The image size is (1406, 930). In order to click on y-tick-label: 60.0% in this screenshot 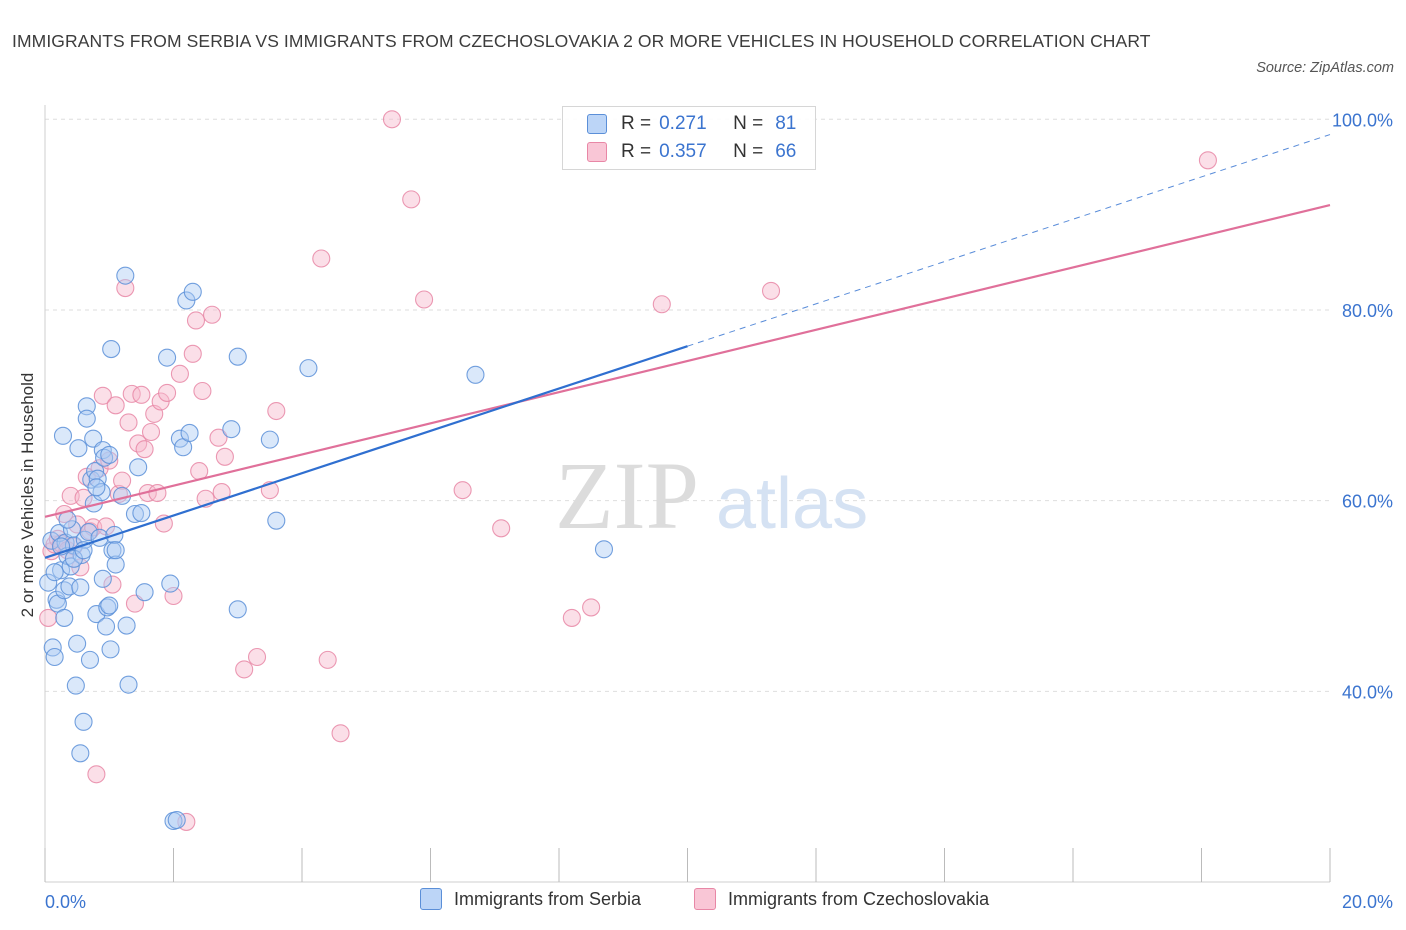, I will do `click(1367, 502)`.